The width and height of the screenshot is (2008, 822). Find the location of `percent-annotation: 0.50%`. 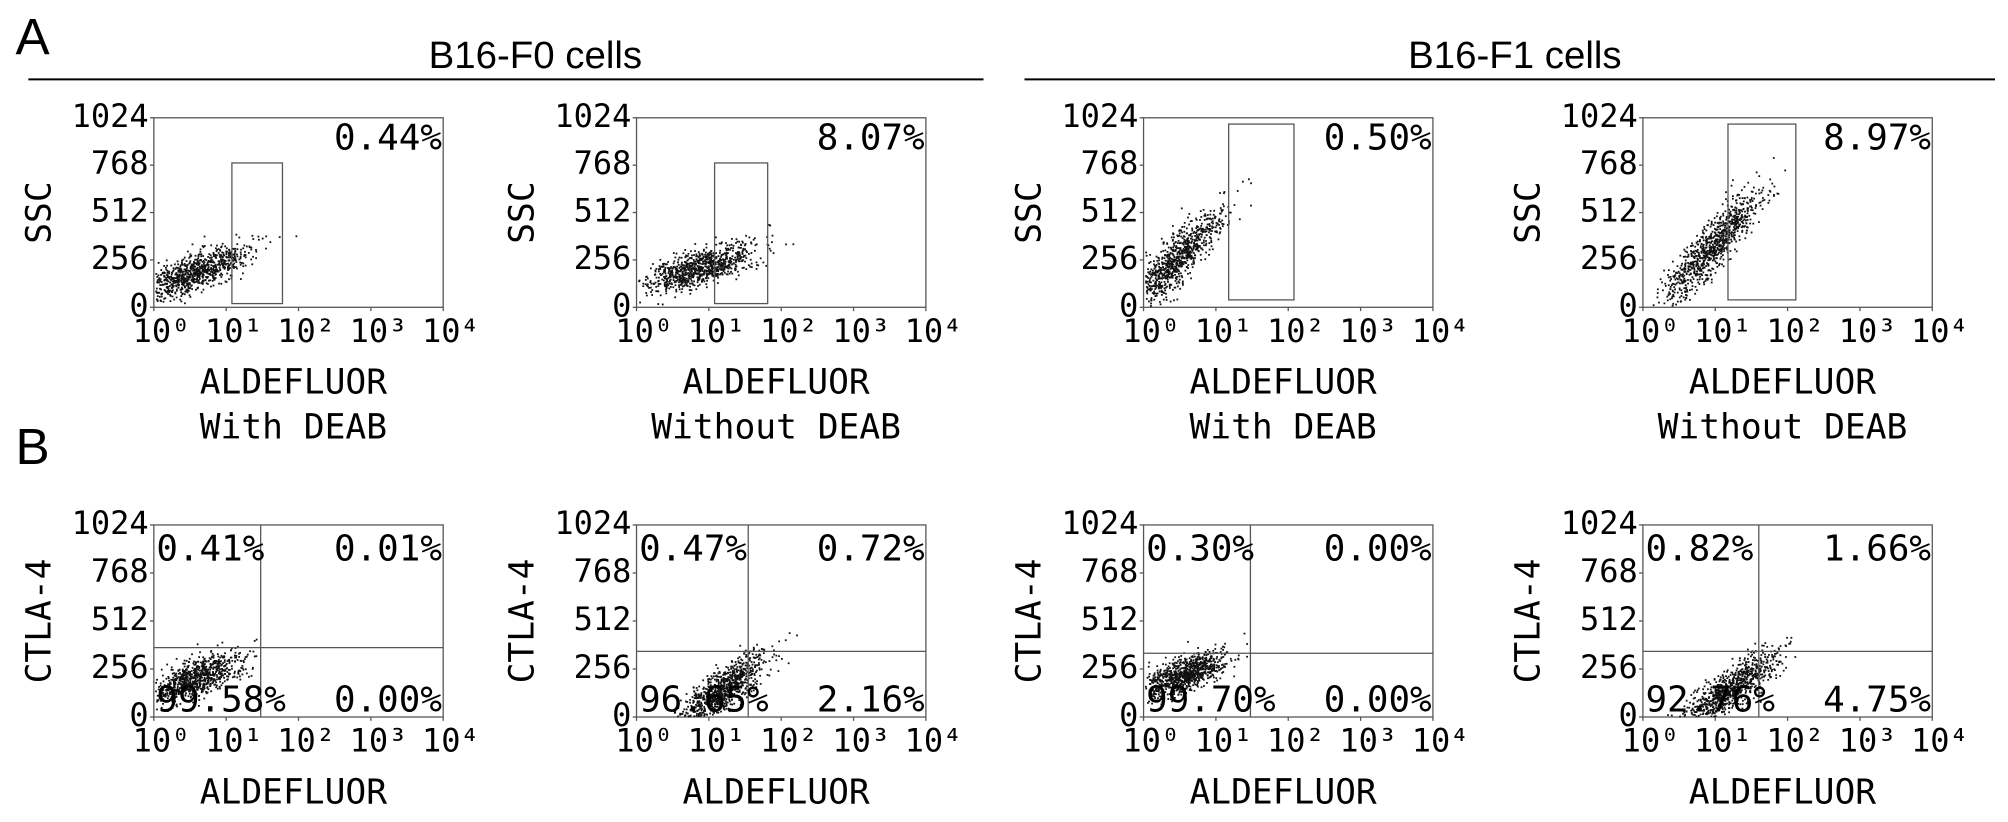

percent-annotation: 0.50% is located at coordinates (1378, 138).